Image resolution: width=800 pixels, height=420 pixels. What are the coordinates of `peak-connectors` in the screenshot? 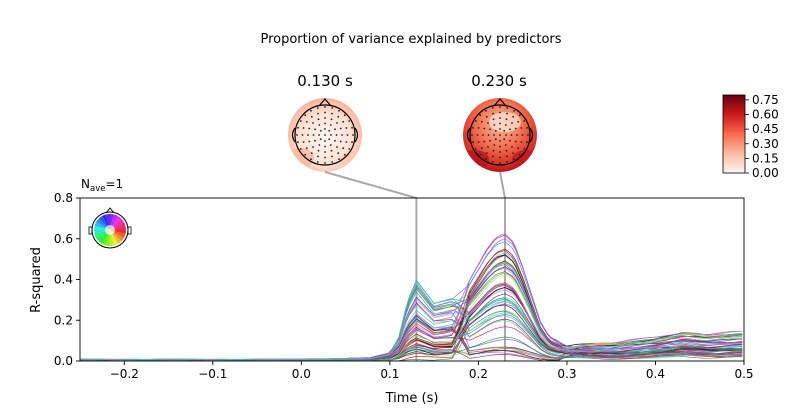 It's located at (415, 266).